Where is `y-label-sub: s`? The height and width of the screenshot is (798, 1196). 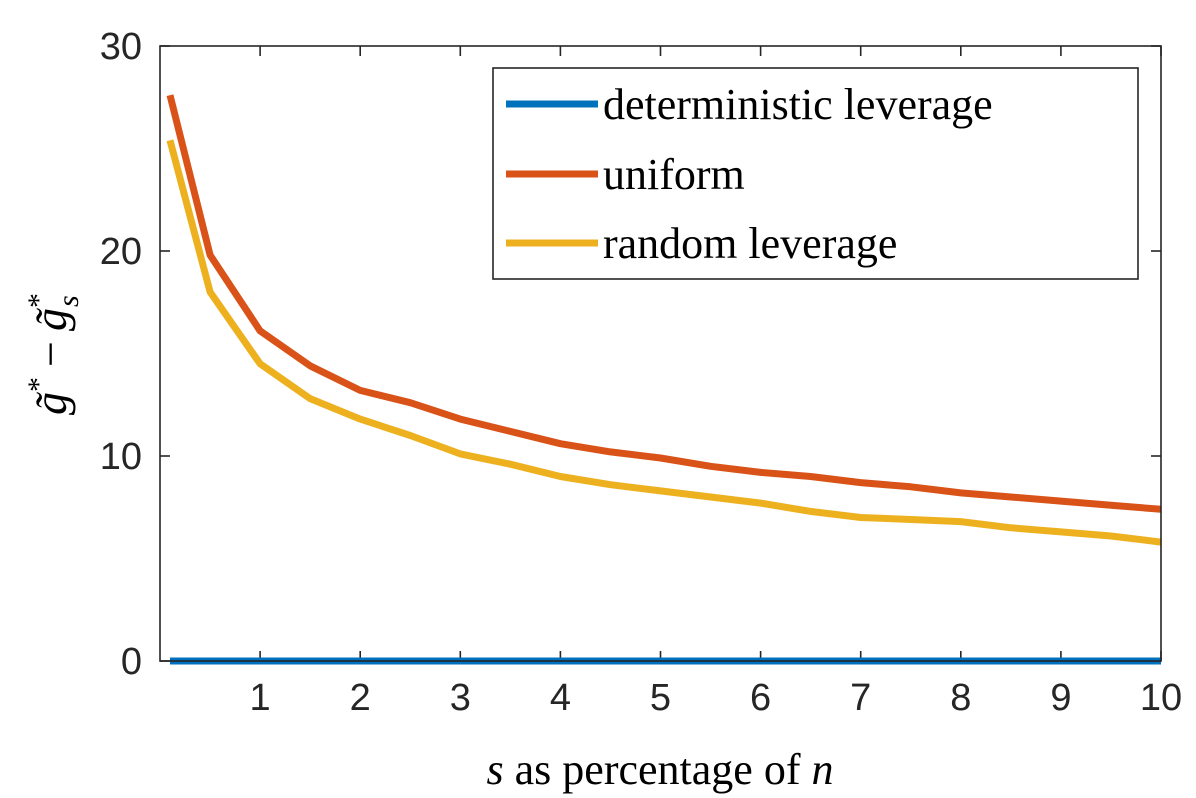 y-label-sub: s is located at coordinates (68, 301).